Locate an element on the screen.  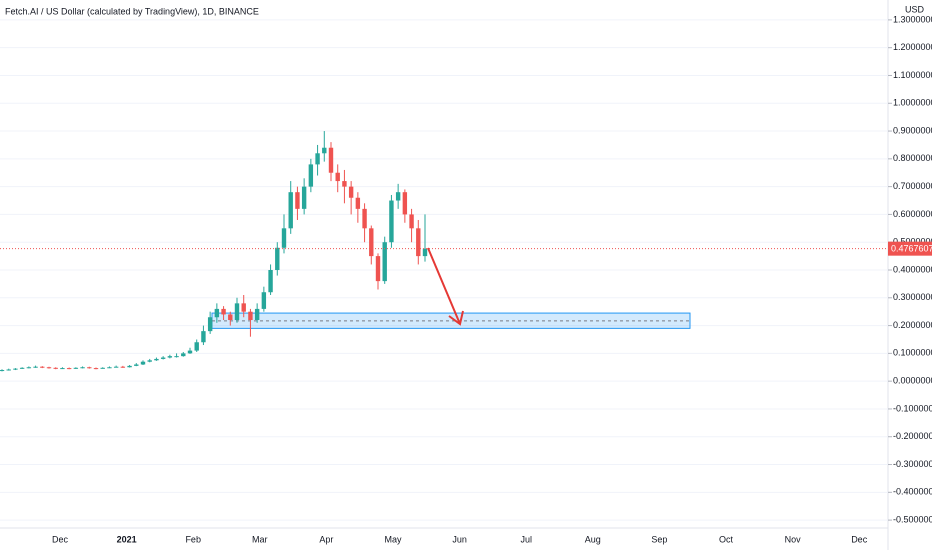
y-tick-label: 0.10000000 is located at coordinates (912, 353).